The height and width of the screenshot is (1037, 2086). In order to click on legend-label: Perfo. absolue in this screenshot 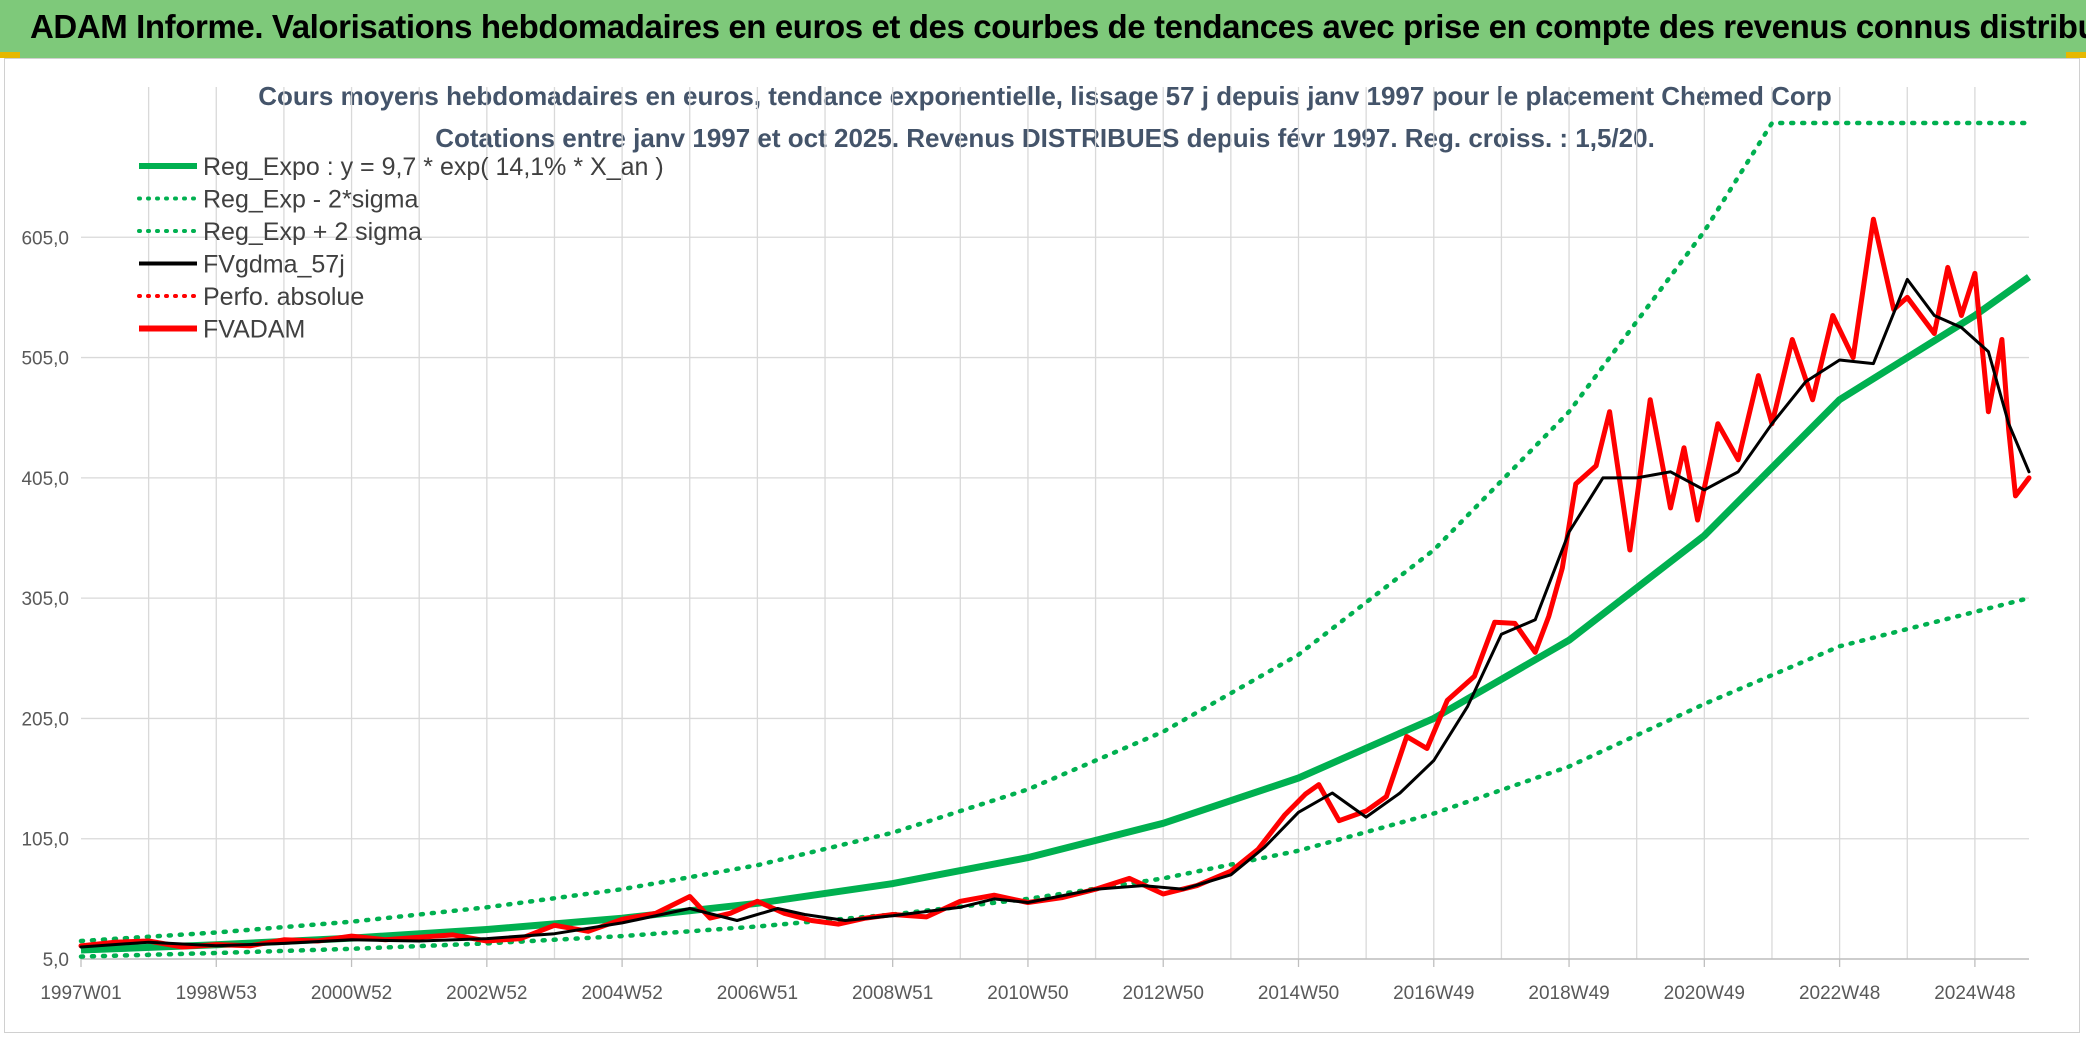, I will do `click(283, 297)`.